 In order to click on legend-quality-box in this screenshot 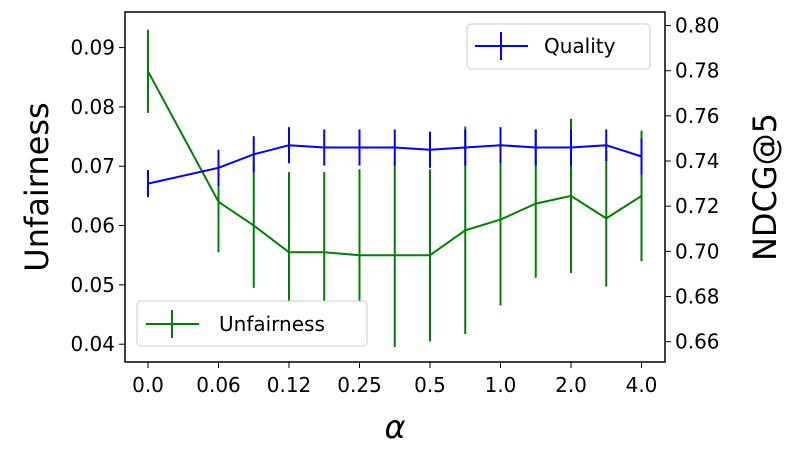, I will do `click(558, 46)`.